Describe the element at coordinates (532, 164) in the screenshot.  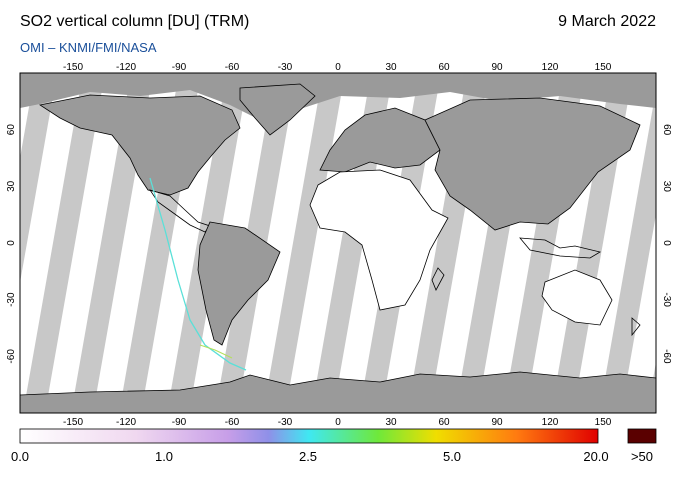
I see `asia` at that location.